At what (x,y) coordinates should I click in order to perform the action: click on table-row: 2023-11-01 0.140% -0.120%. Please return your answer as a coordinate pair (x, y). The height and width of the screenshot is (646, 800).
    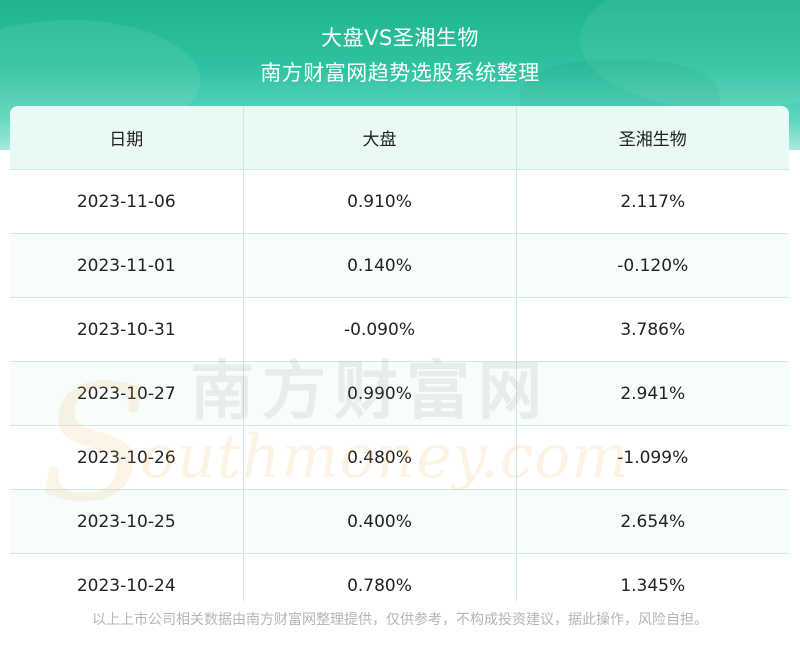
    Looking at the image, I should click on (399, 265).